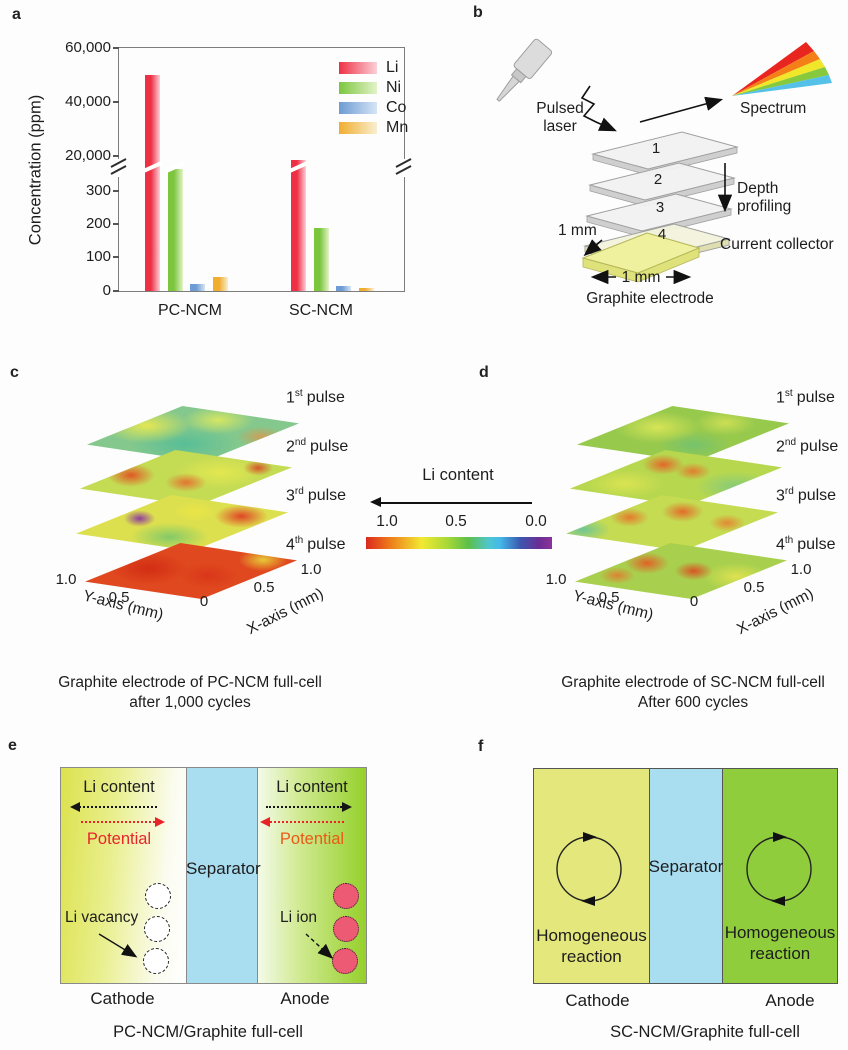  Describe the element at coordinates (321, 310) in the screenshot. I see `x-category-label: SC-NCM` at that location.